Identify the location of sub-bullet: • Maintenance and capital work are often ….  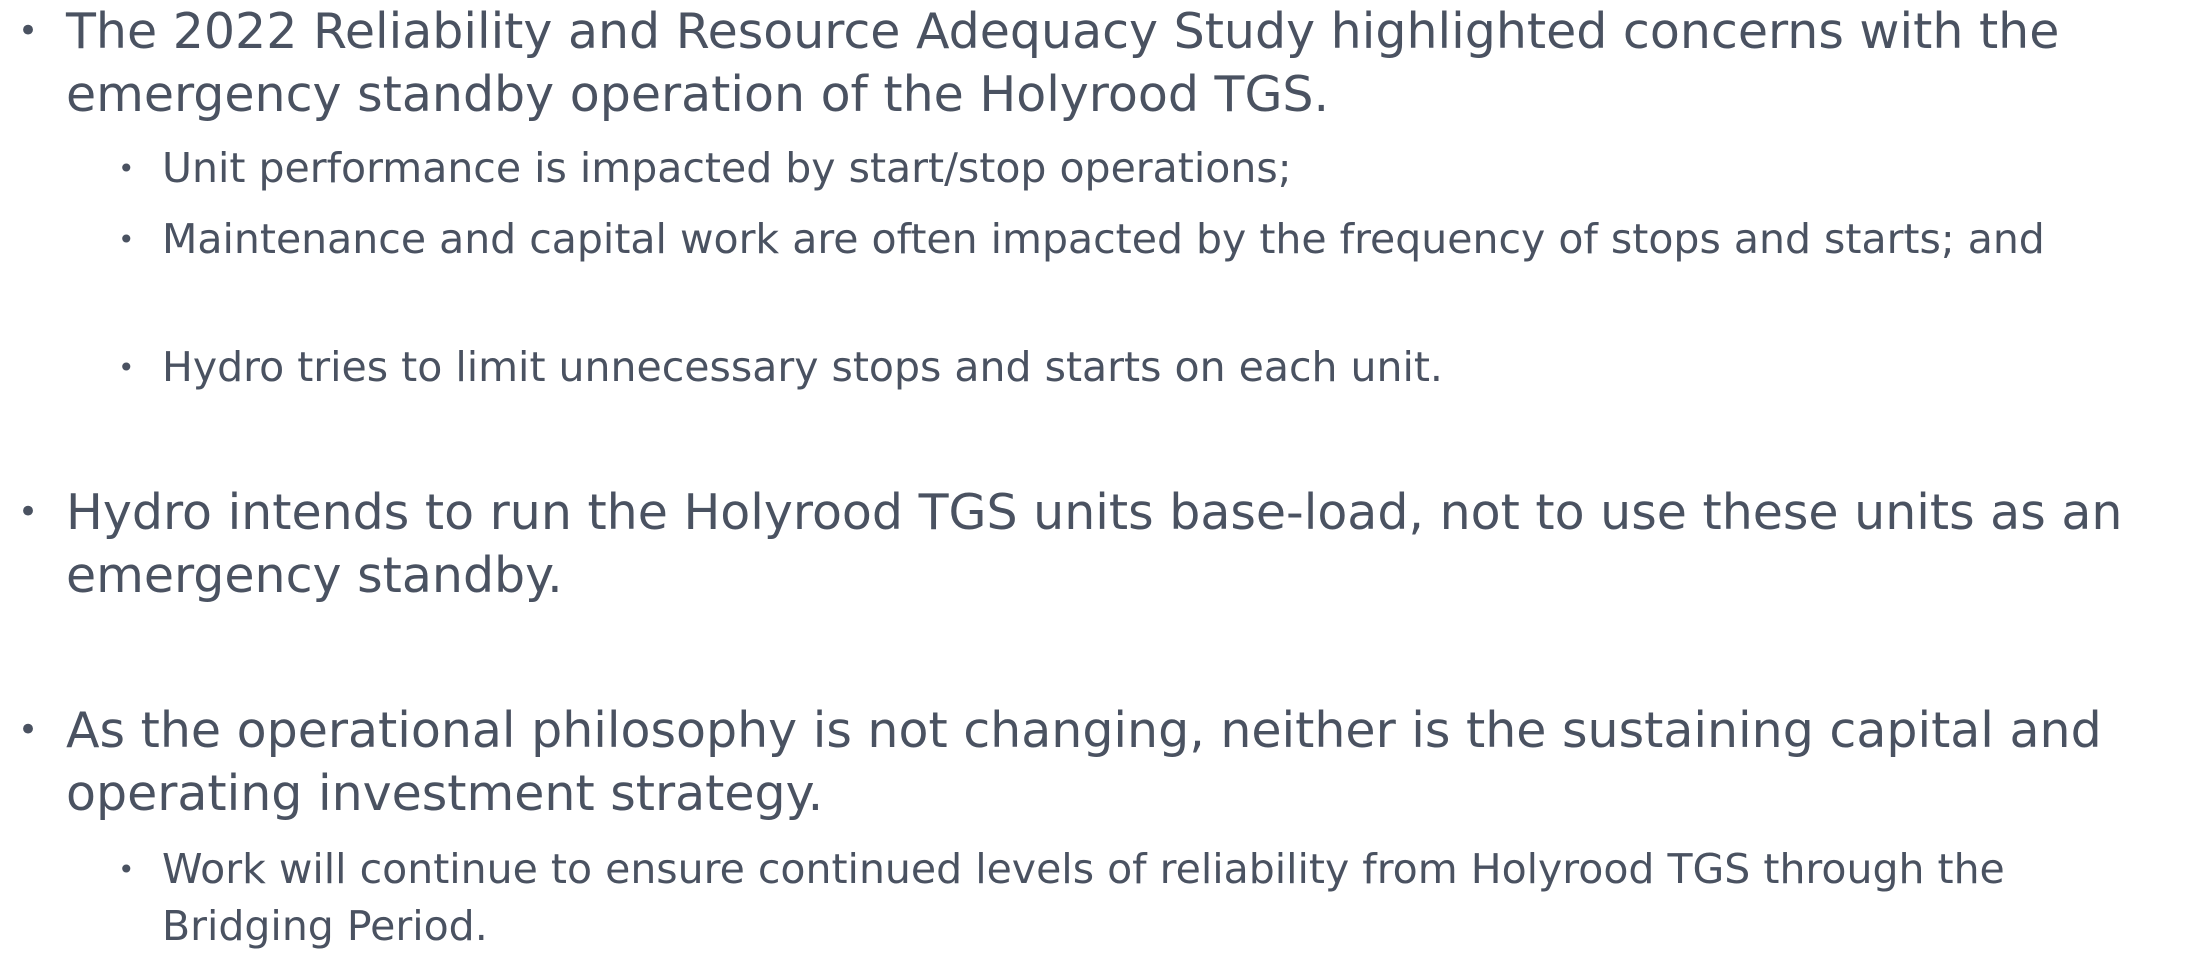
(1145, 239).